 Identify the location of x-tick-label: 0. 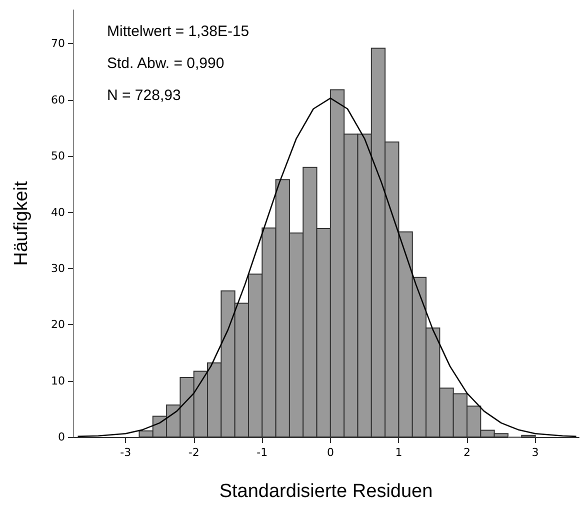
(330, 452).